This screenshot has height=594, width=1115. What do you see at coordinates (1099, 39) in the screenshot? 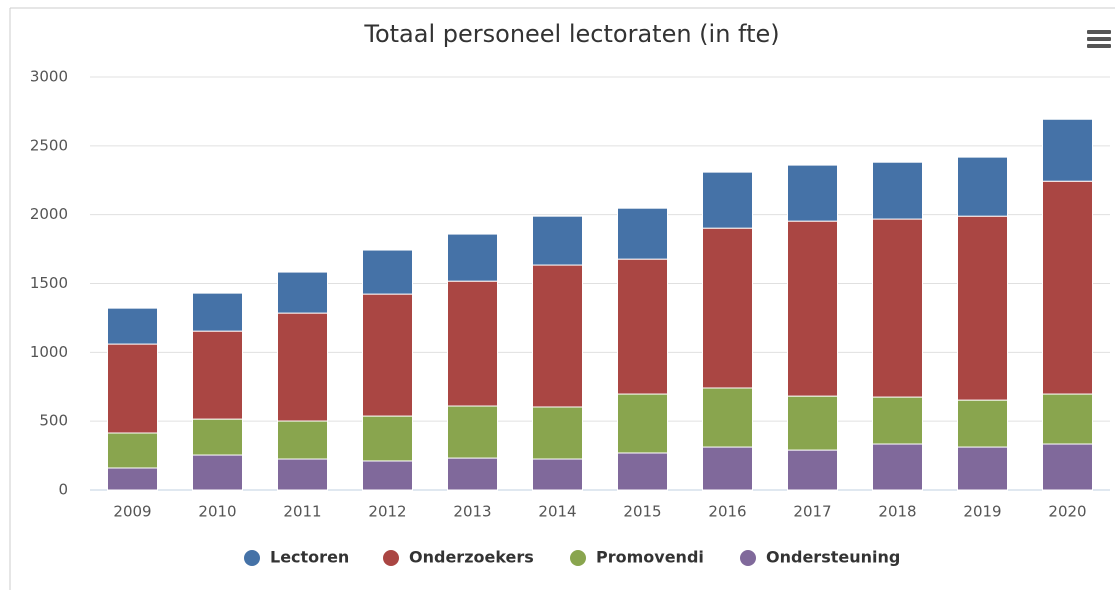
I see `menu-button` at bounding box center [1099, 39].